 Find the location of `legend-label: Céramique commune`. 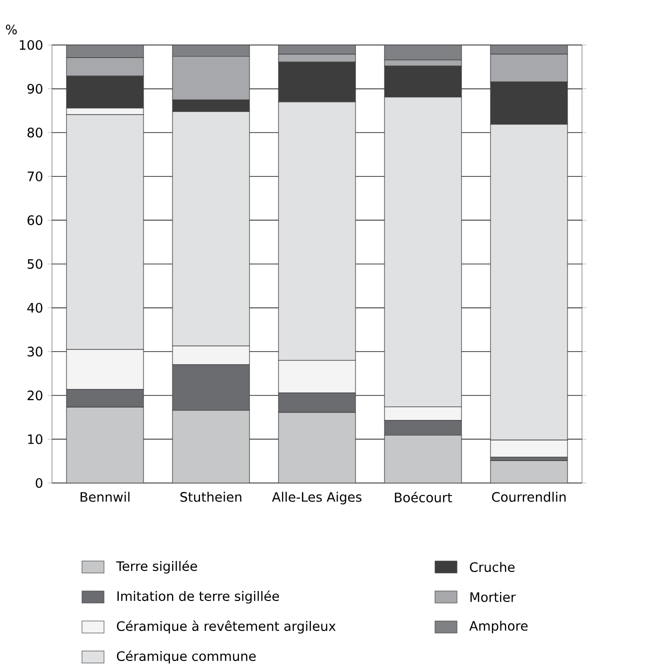

legend-label: Céramique commune is located at coordinates (186, 657).